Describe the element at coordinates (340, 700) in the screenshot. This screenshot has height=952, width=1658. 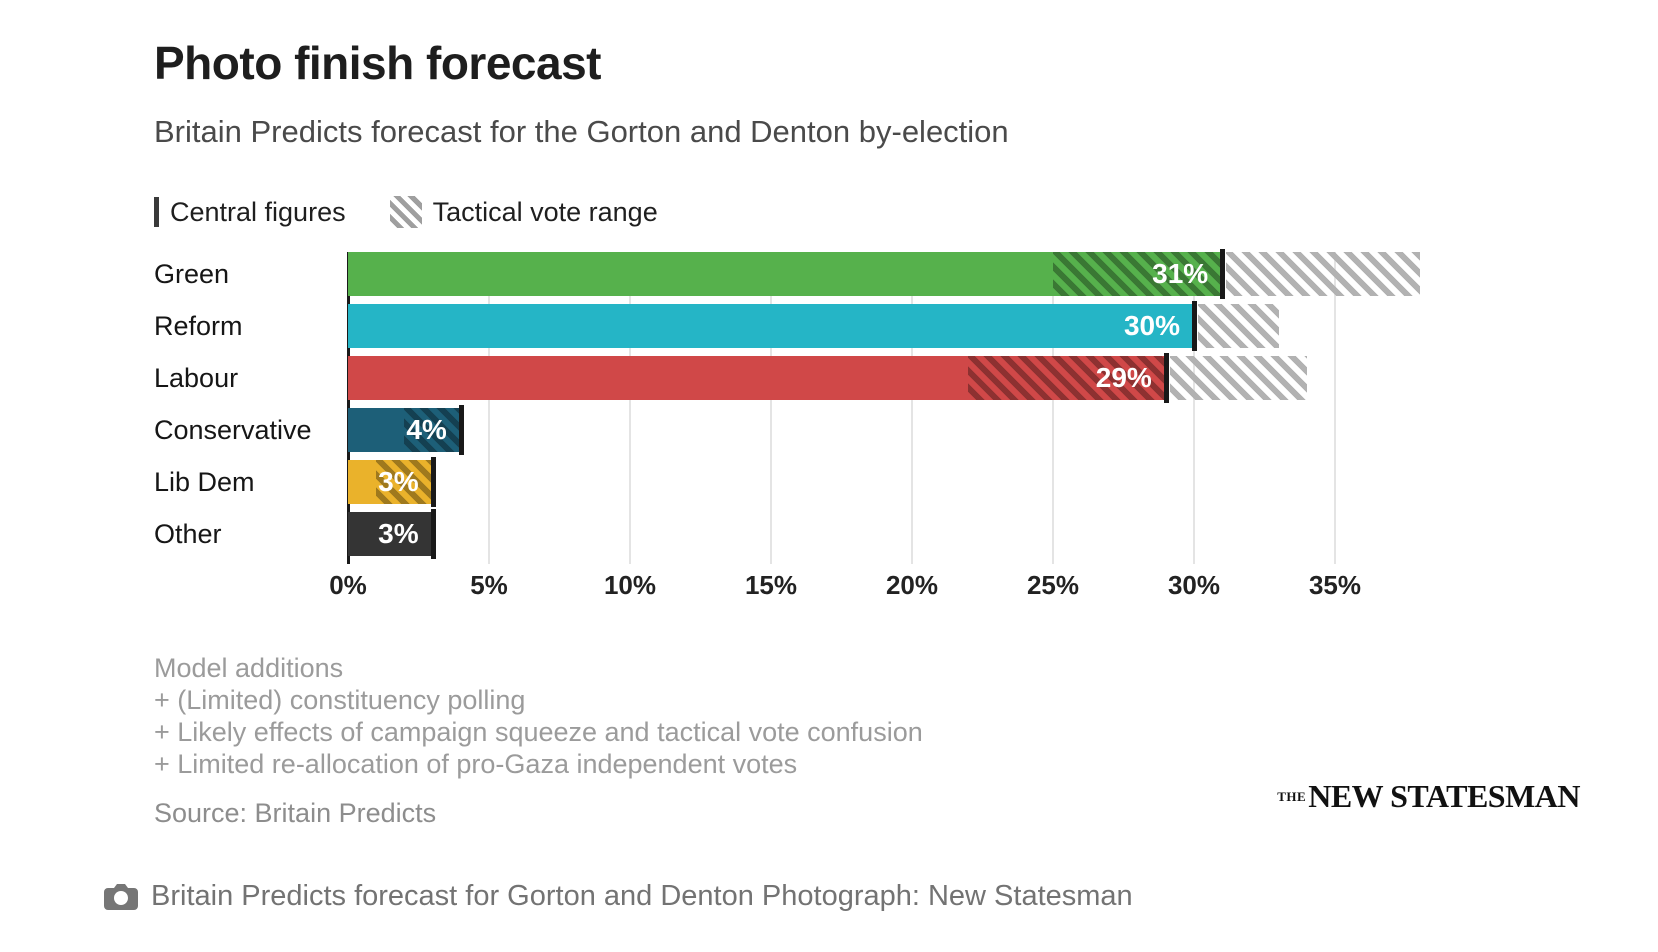
I see `footnote-line: + (Limited) constituency polling` at that location.